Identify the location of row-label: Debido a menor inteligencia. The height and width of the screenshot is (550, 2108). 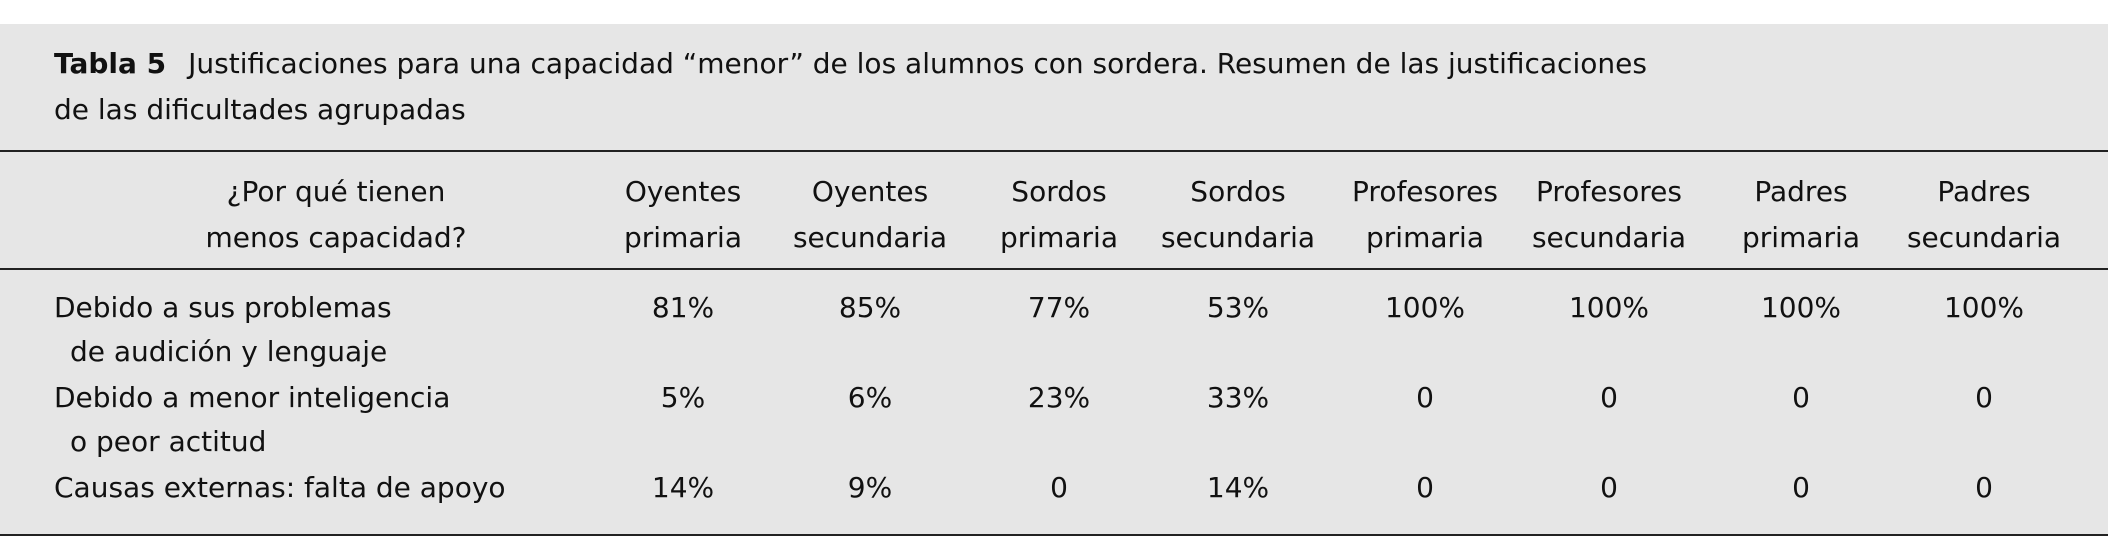
(252, 397).